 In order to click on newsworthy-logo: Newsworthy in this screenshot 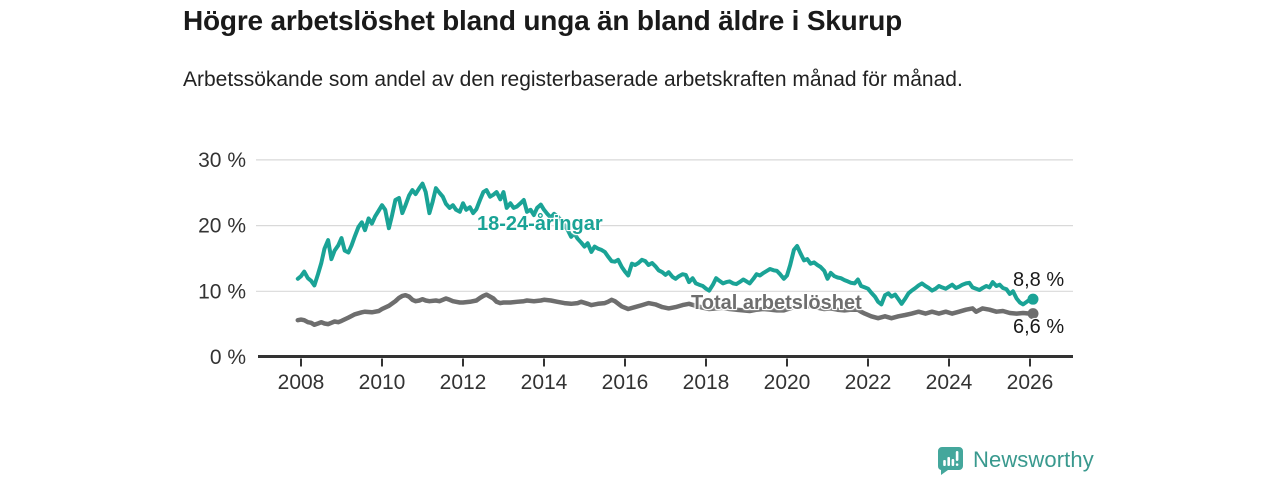, I will do `click(1015, 460)`.